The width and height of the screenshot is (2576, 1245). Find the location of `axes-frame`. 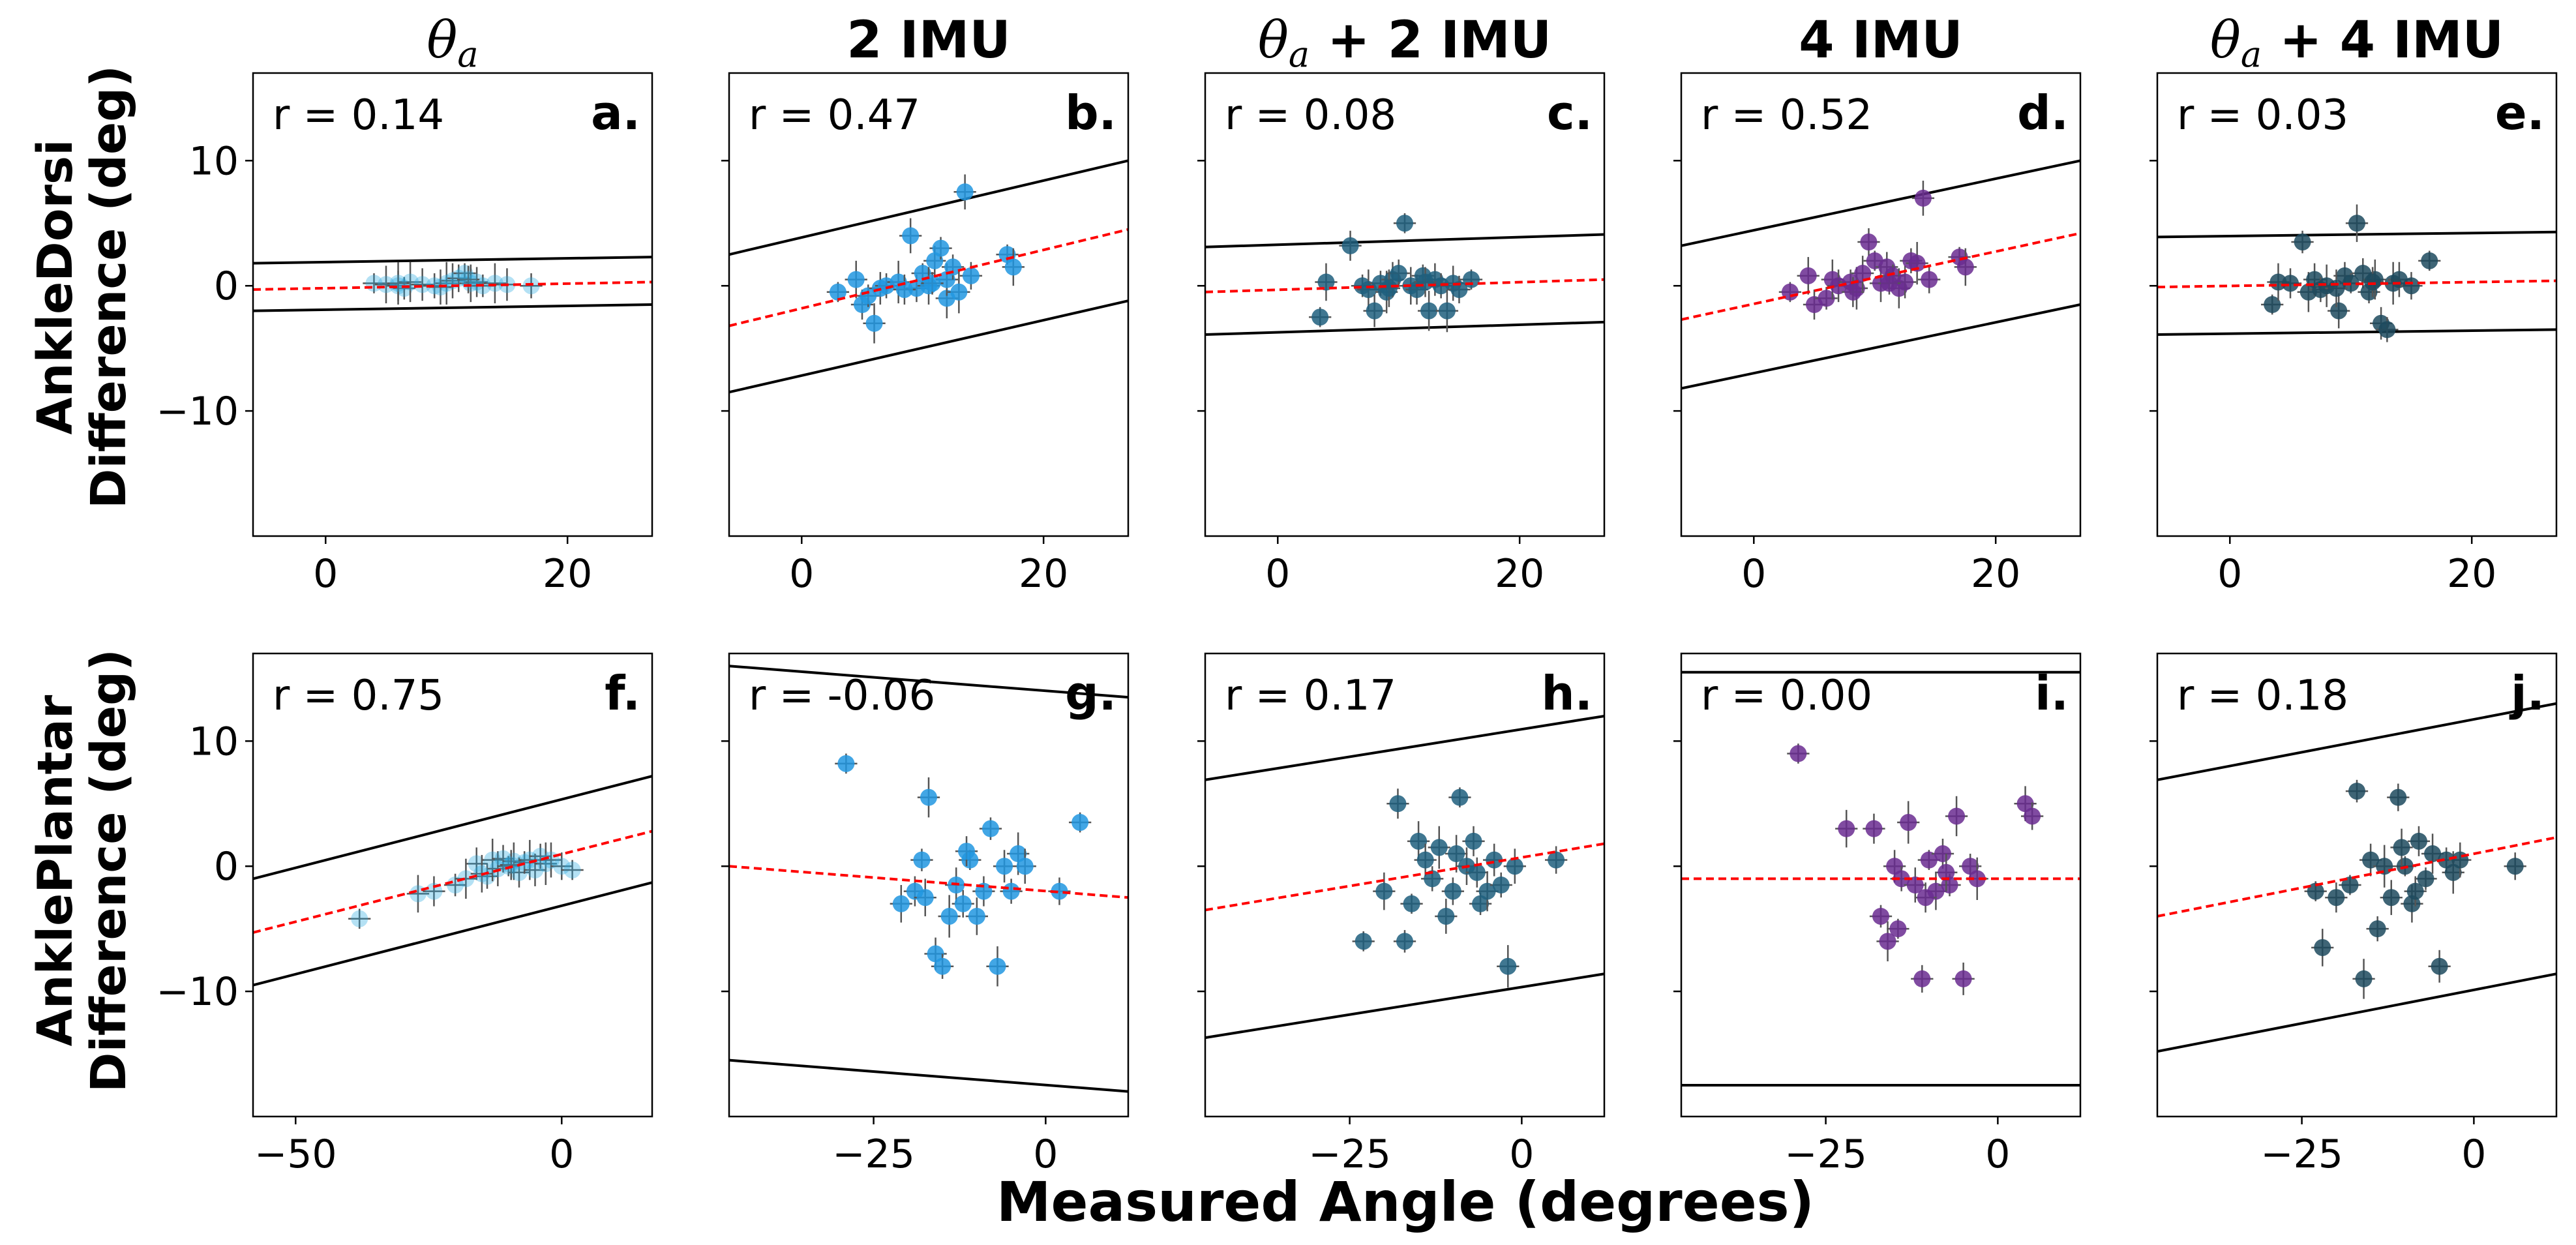

axes-frame is located at coordinates (2357, 304).